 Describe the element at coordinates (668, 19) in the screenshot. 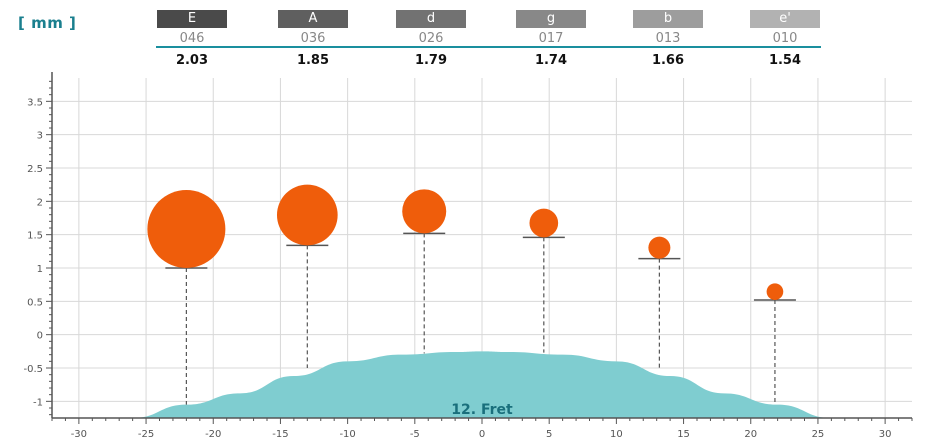

I see `string-name-header: b` at that location.